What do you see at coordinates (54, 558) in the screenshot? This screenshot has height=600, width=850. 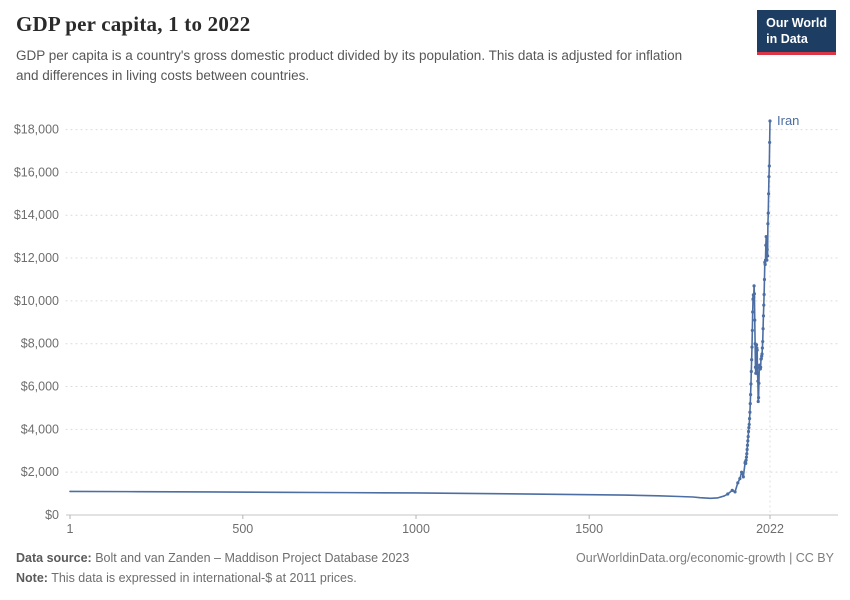 I see `footer-source-label: Data source:` at bounding box center [54, 558].